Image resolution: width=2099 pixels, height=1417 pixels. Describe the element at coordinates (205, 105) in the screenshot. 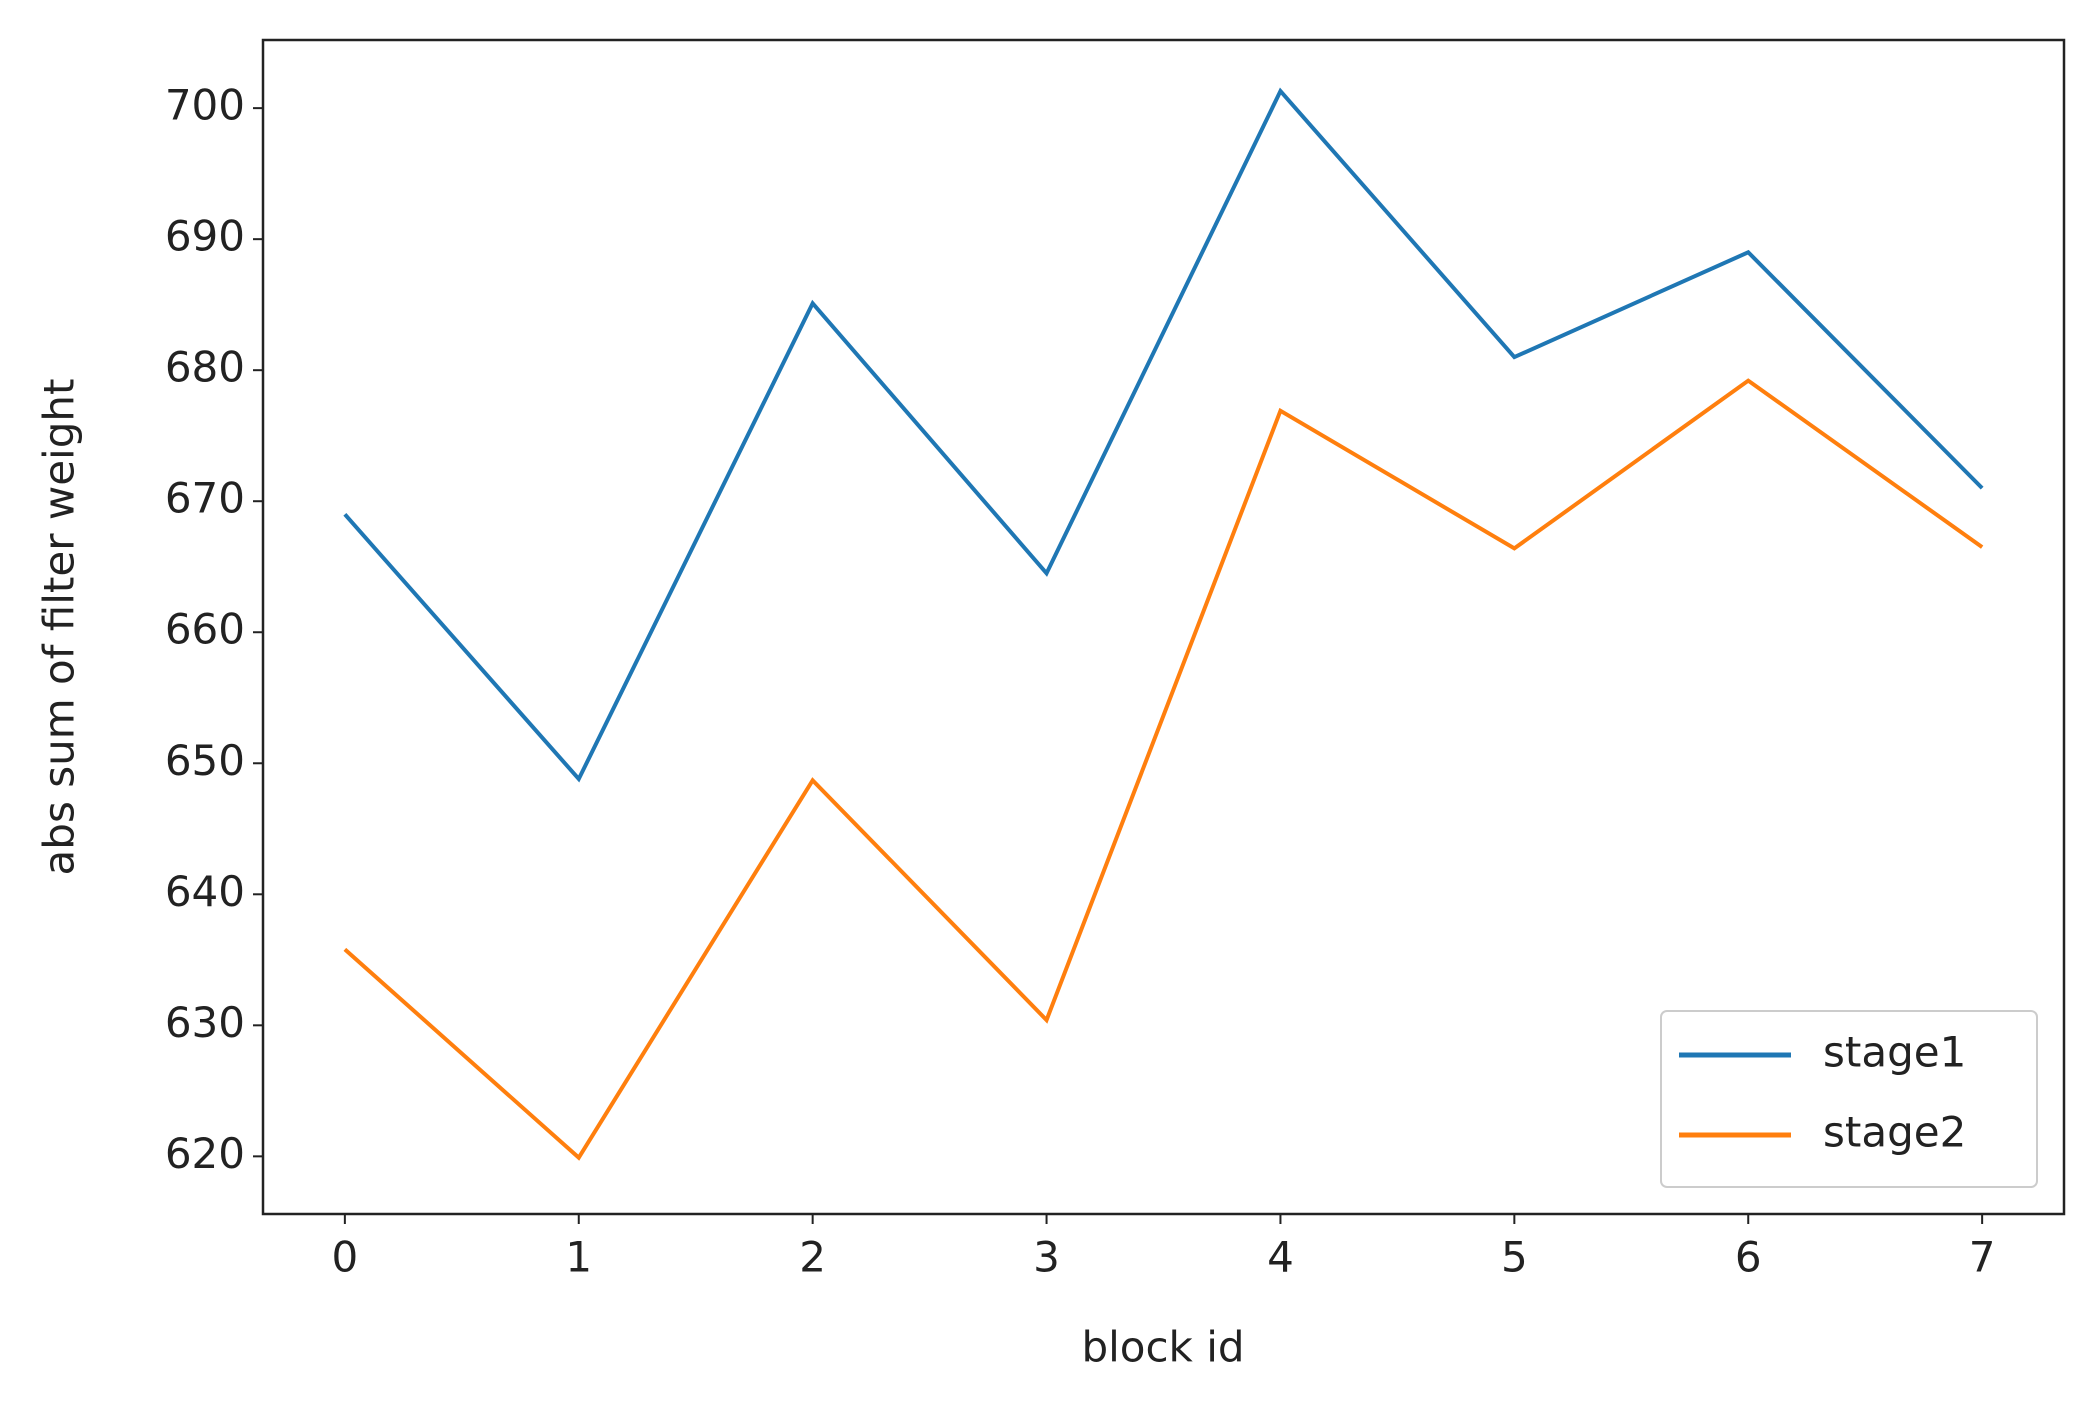

I see `y-tick-label: 700` at that location.